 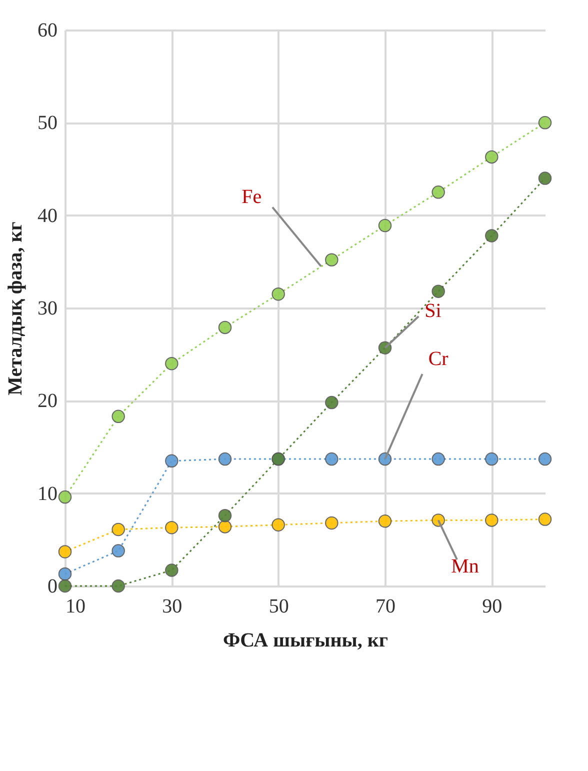 I want to click on y-tick-label: 10, so click(x=48, y=493).